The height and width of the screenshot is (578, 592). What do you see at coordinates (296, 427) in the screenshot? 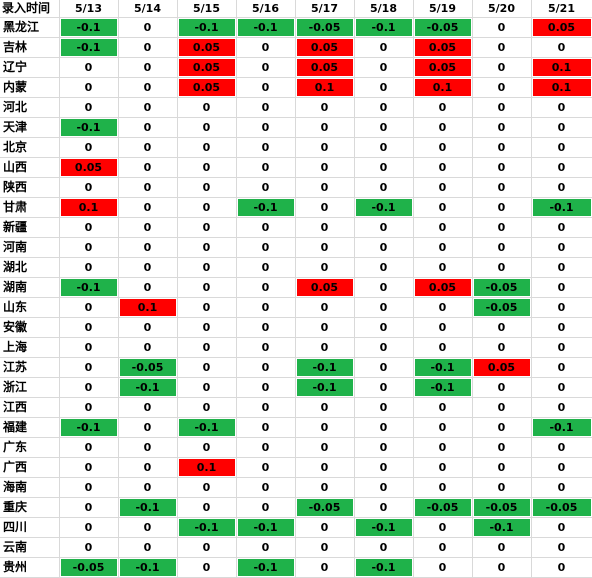
I see `table-row: 福建 -0.1 0 -0.1 0 0 0 0 0 -0.1` at bounding box center [296, 427].